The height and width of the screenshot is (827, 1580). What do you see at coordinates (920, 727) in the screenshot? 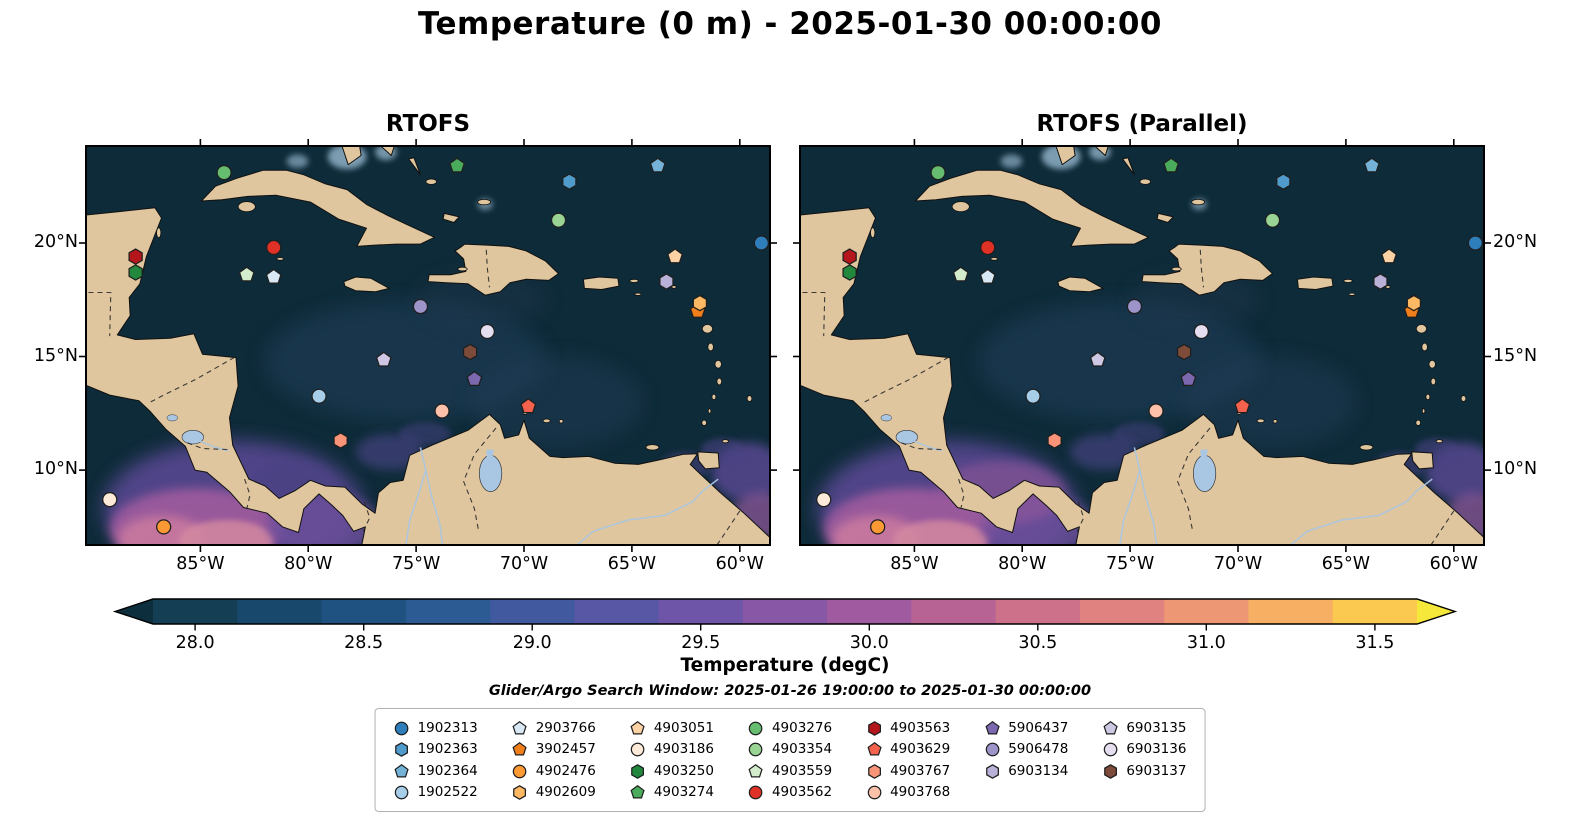
I see `legend-item-label: 4903563` at bounding box center [920, 727].